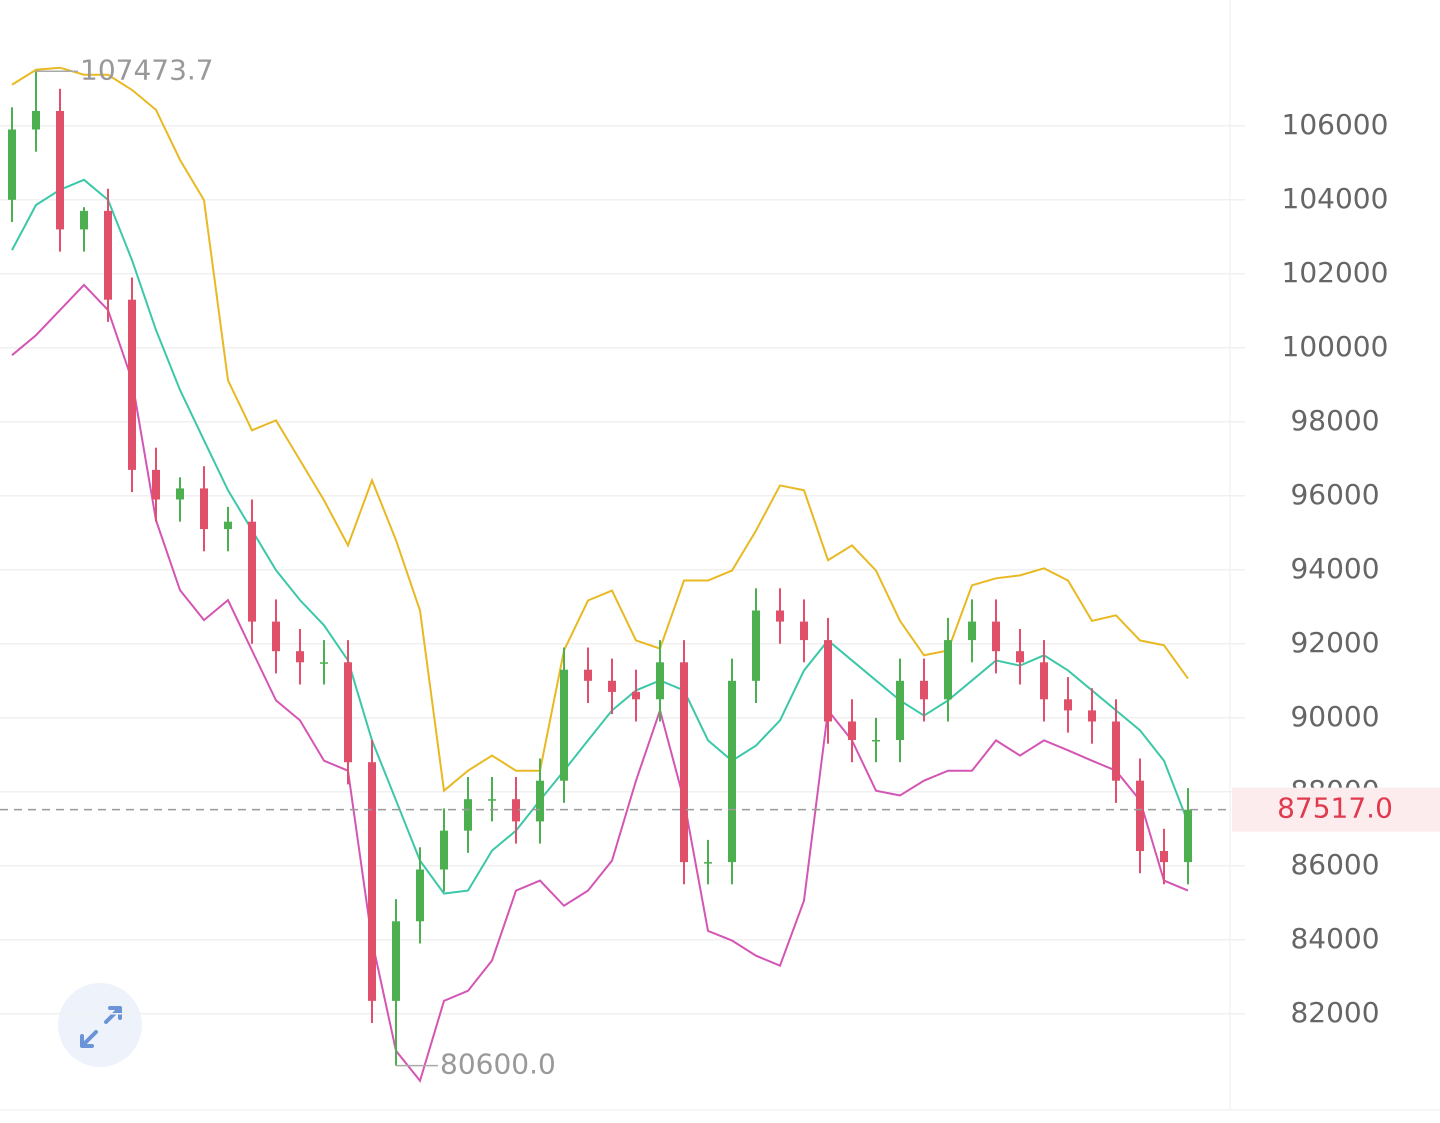  I want to click on y-tick-label: 102000, so click(1335, 272).